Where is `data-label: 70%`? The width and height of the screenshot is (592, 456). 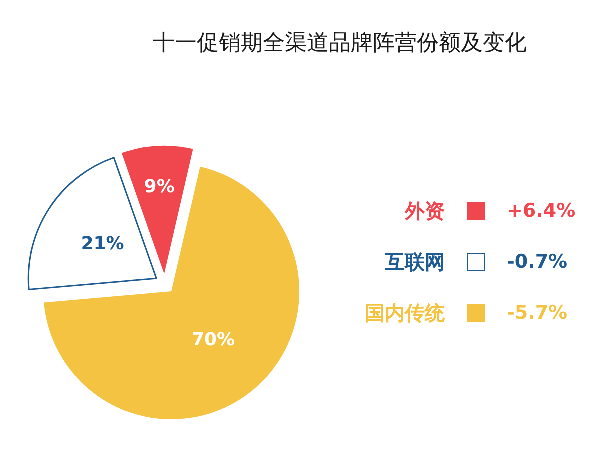
data-label: 70% is located at coordinates (214, 339).